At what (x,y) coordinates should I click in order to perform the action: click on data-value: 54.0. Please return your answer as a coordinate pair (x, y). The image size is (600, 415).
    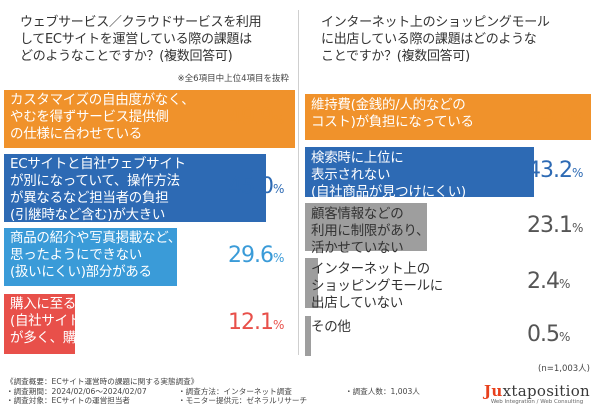
    Looking at the image, I should click on (550, 115).